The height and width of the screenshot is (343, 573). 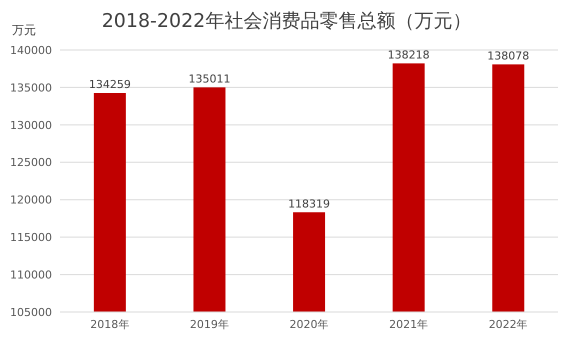 What do you see at coordinates (508, 324) in the screenshot?
I see `x-tick-label: 2022年` at bounding box center [508, 324].